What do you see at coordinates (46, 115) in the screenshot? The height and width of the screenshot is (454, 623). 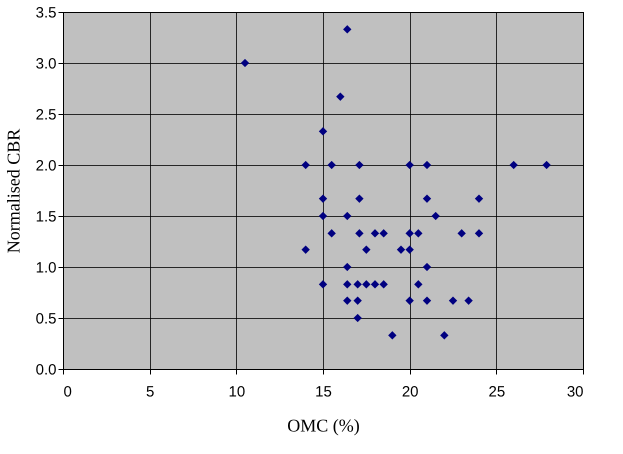 I see `y-tick-label: 2.5` at bounding box center [46, 115].